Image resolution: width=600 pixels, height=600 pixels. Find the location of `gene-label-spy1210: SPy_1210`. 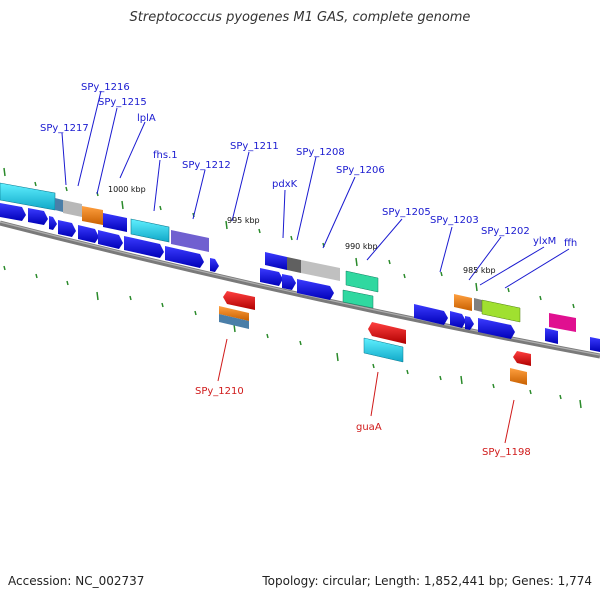

gene-label-spy1210: SPy_1210 is located at coordinates (219, 391).